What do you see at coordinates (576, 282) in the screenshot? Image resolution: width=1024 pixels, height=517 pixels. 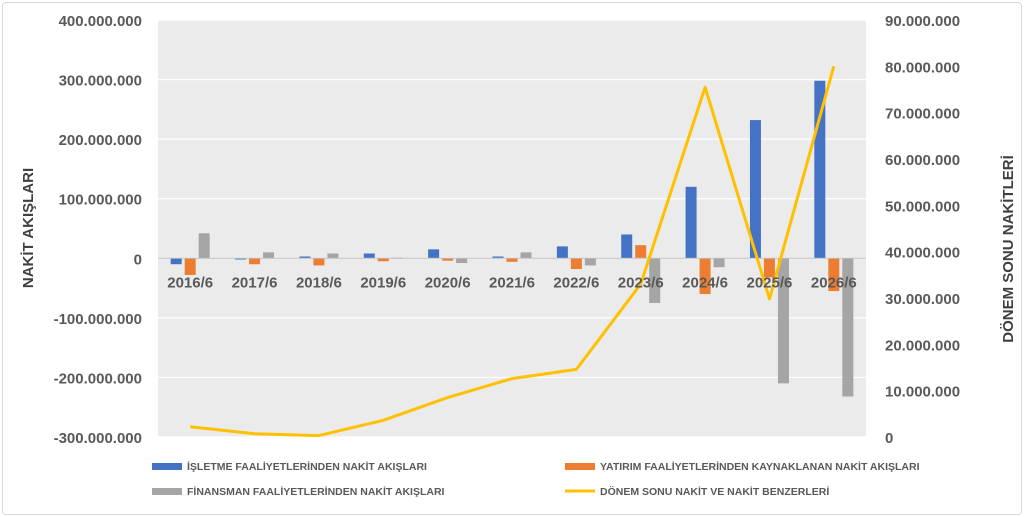 I see `category-label: 2022/6` at bounding box center [576, 282].